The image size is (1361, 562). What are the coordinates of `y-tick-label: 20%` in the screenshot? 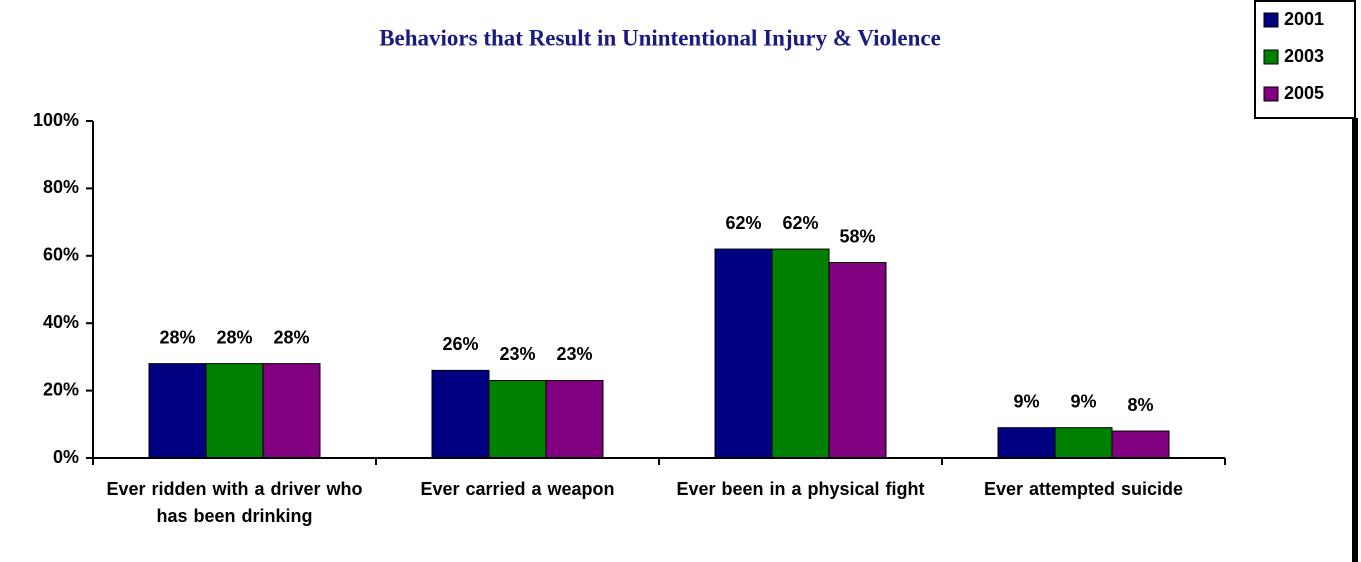 It's located at (61, 389).